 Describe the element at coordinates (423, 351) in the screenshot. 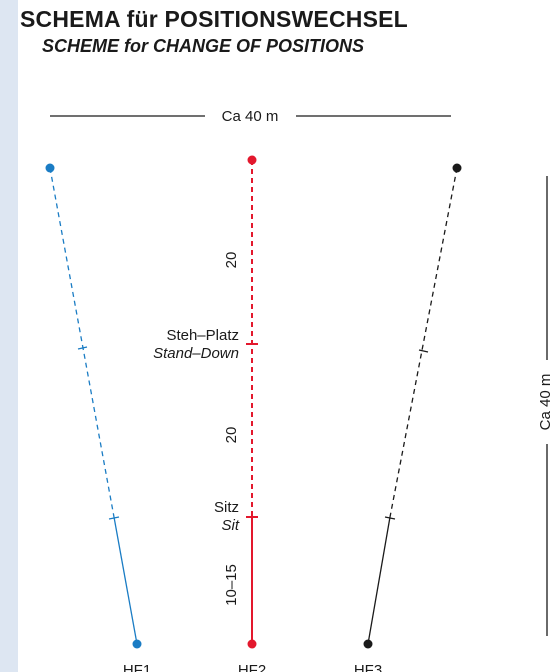

I see `hf3-stand-tick` at that location.